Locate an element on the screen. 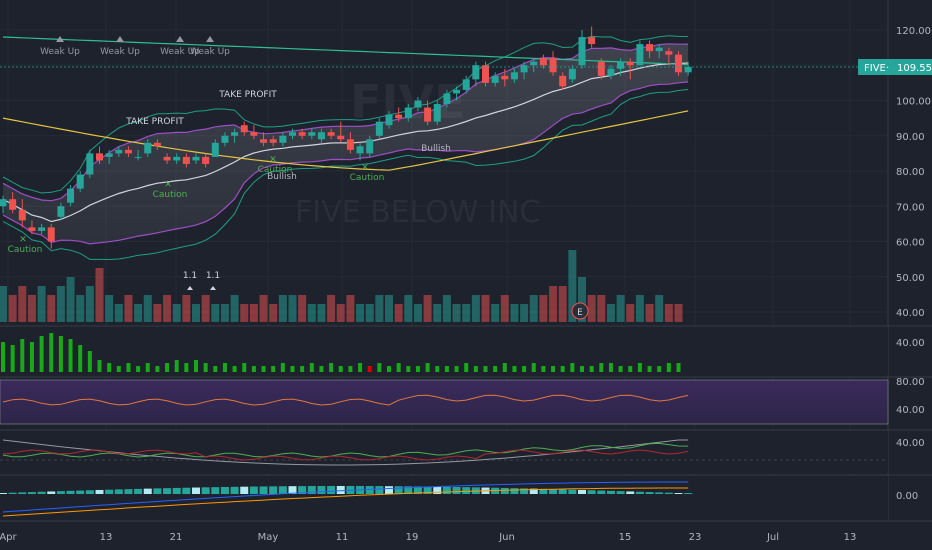 The height and width of the screenshot is (550, 932). price-label: 40.00 is located at coordinates (910, 313).